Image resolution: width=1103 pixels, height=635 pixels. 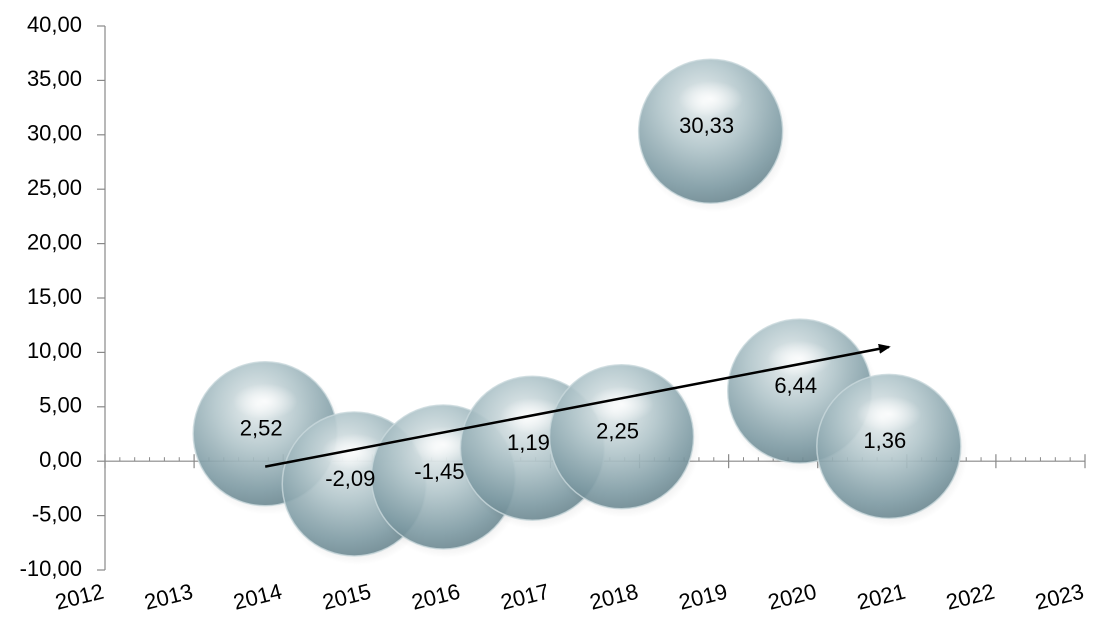 What do you see at coordinates (795, 385) in the screenshot?
I see `data-label: 6,44` at bounding box center [795, 385].